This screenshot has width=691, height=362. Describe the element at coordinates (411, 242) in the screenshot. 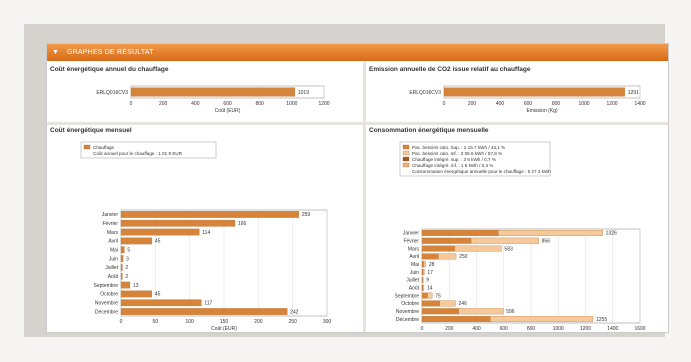

I see `category-label: Février` at that location.